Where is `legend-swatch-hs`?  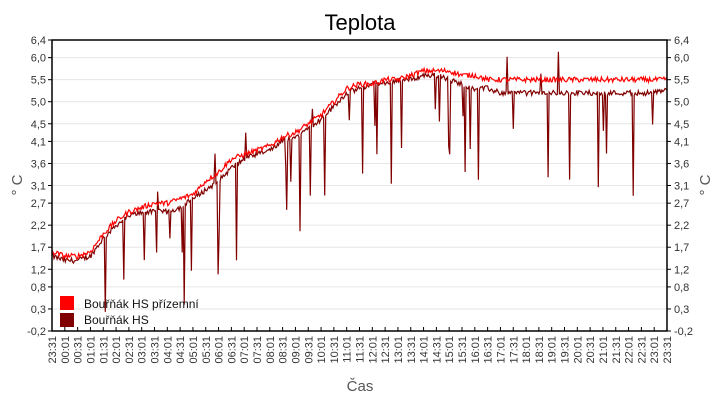 legend-swatch-hs is located at coordinates (67, 320).